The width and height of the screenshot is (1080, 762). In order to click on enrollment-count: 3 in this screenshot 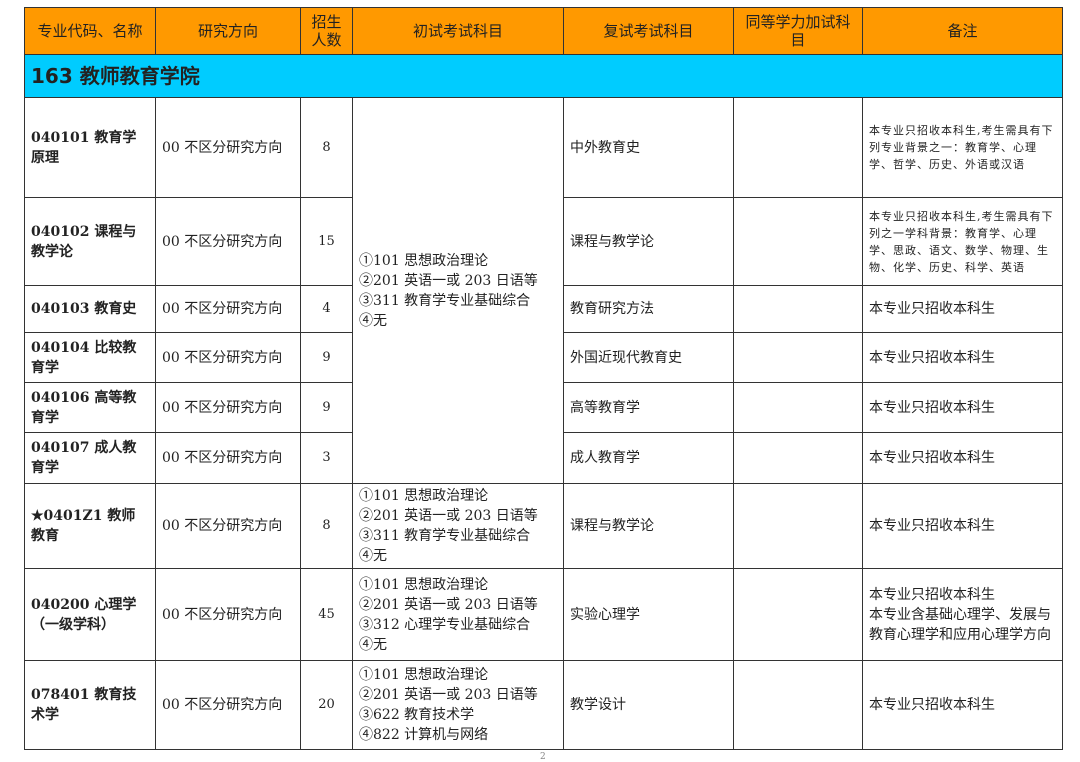, I will do `click(326, 458)`.